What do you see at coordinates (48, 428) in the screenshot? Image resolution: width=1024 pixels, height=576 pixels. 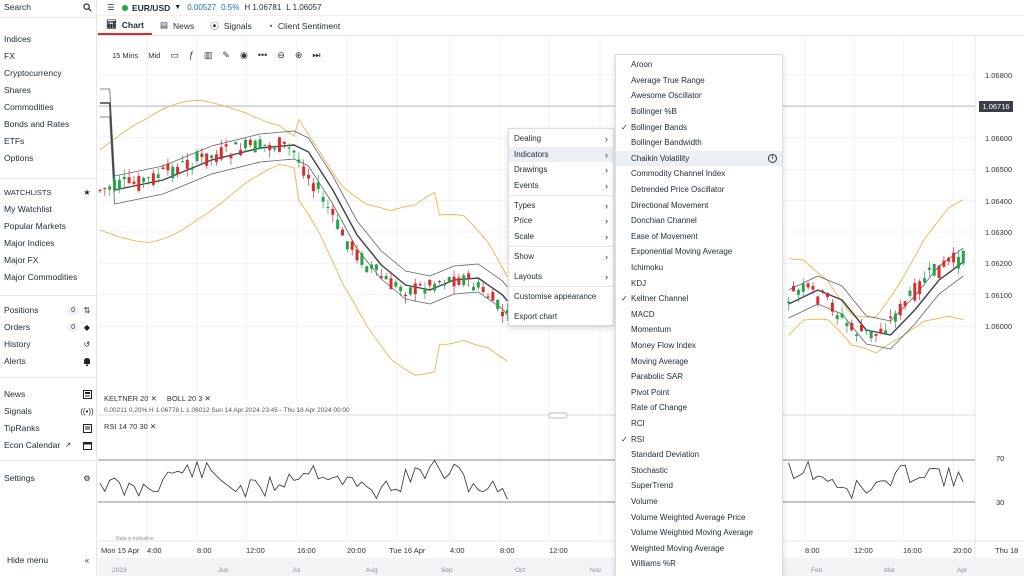 I see `sidebar-item-tipranks: TipRanks` at bounding box center [48, 428].